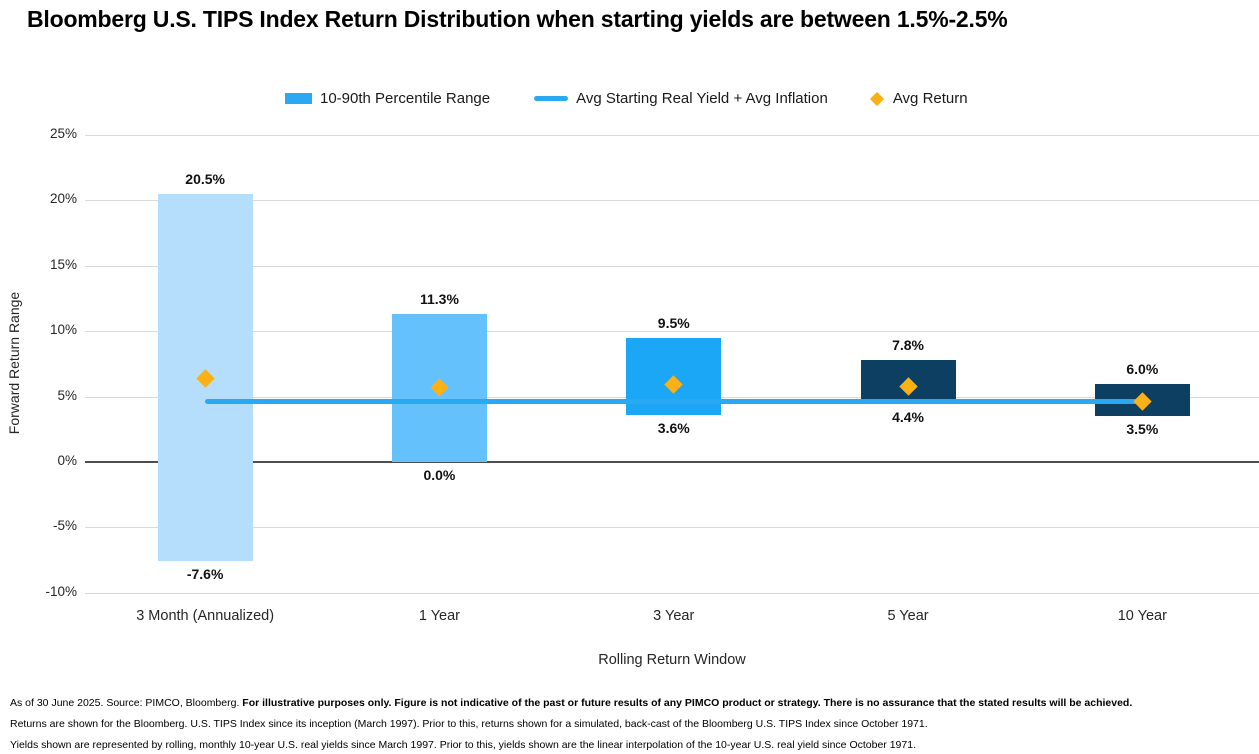 This screenshot has width=1259, height=754. I want to click on y-tick-label: -10%, so click(61, 591).